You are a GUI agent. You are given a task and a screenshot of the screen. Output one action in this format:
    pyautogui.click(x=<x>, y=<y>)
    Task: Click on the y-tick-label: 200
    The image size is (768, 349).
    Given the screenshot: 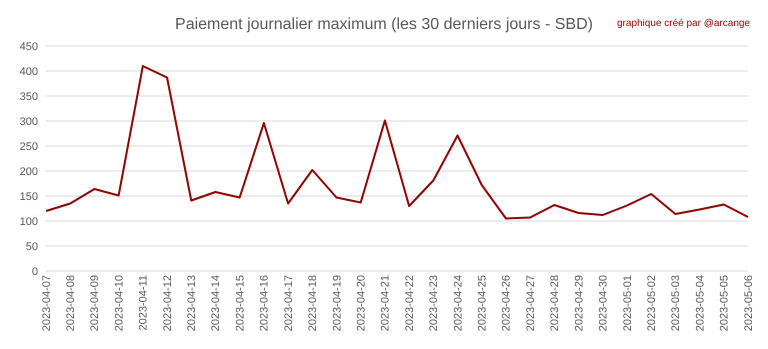 What is the action you would take?
    pyautogui.click(x=29, y=172)
    